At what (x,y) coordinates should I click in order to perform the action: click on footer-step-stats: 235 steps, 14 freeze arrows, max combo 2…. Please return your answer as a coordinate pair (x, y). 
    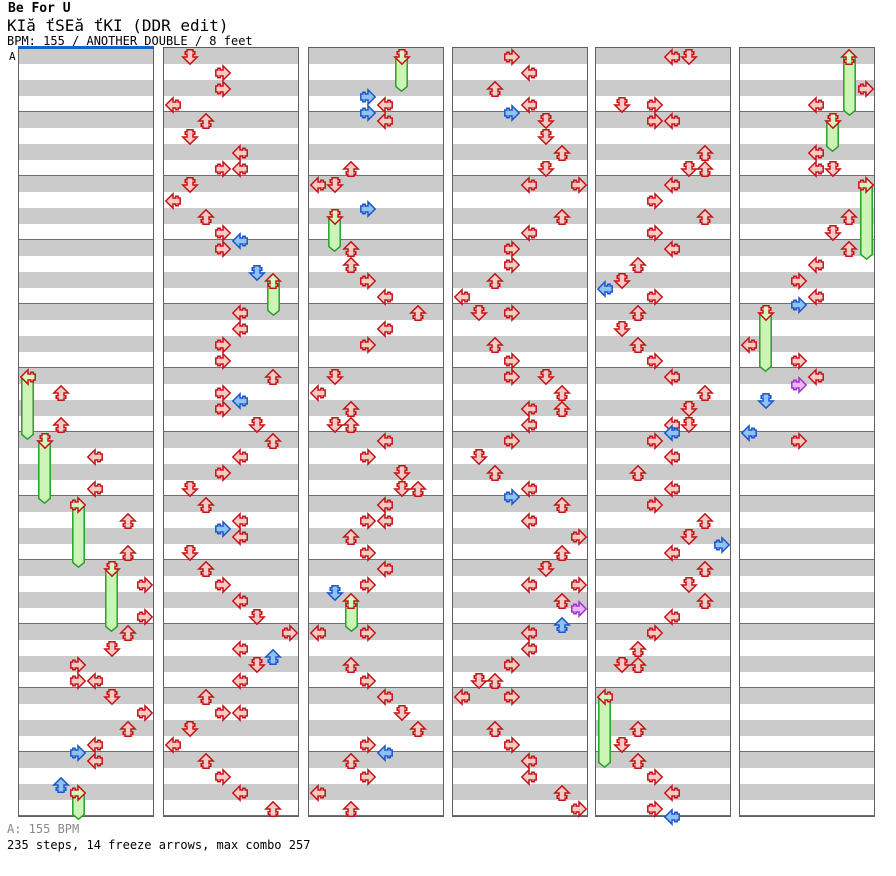
    Looking at the image, I should click on (159, 845).